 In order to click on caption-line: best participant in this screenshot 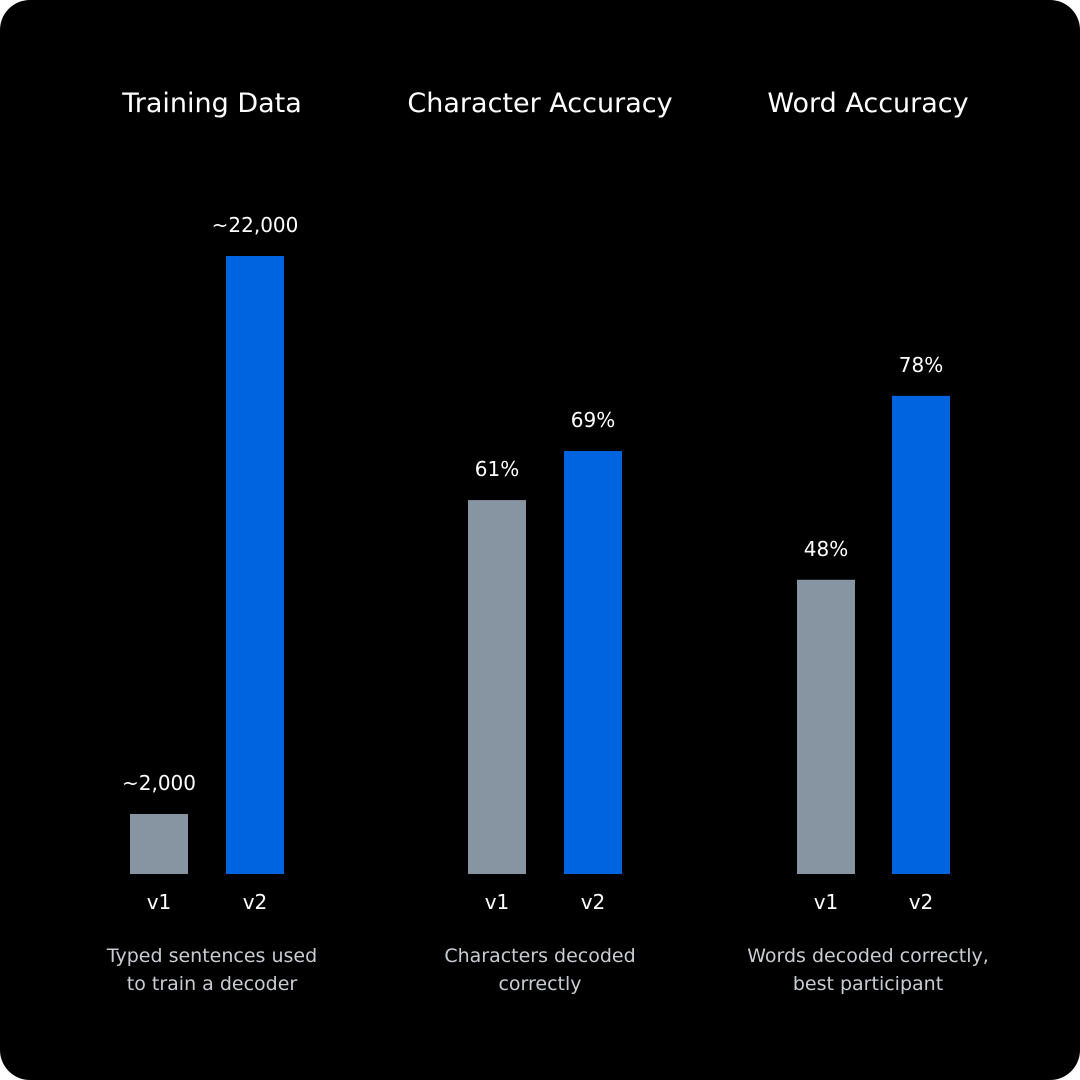, I will do `click(868, 984)`.